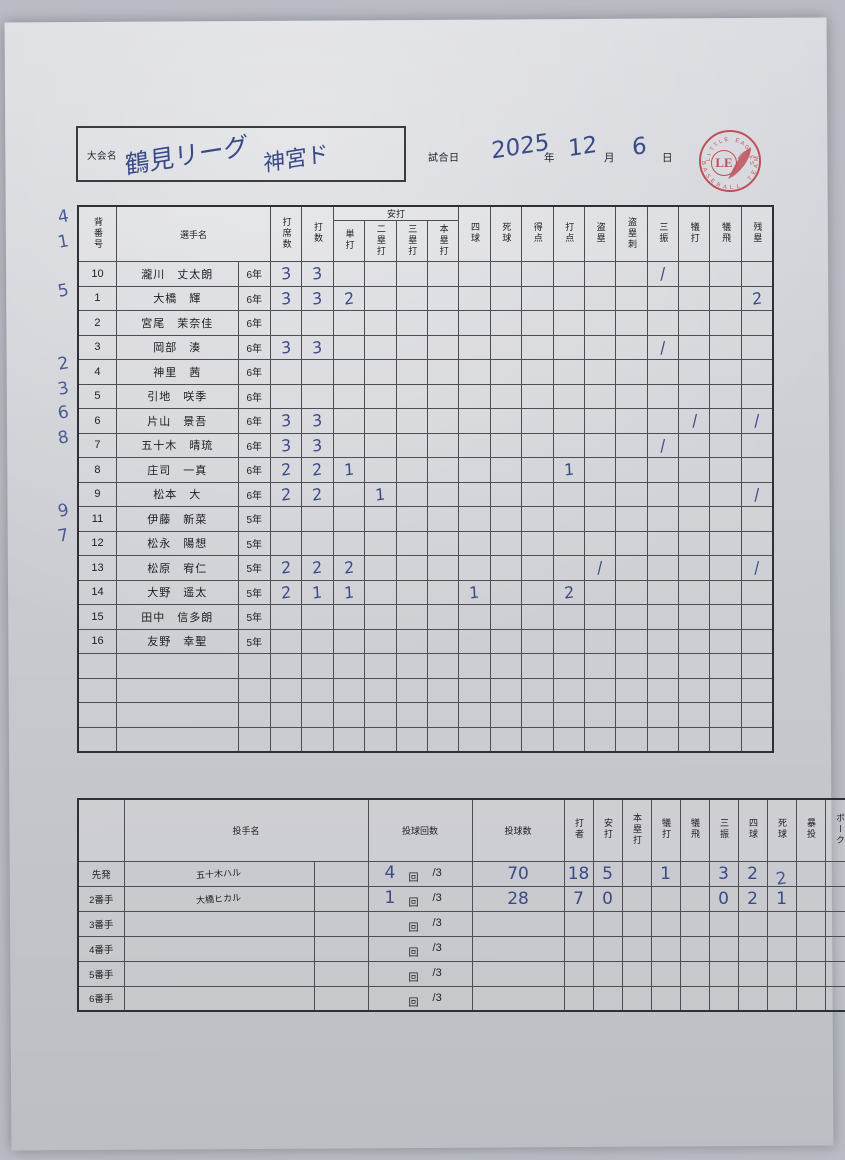 The width and height of the screenshot is (845, 1160). What do you see at coordinates (97, 323) in the screenshot?
I see `cell-jersey-number: 2` at bounding box center [97, 323].